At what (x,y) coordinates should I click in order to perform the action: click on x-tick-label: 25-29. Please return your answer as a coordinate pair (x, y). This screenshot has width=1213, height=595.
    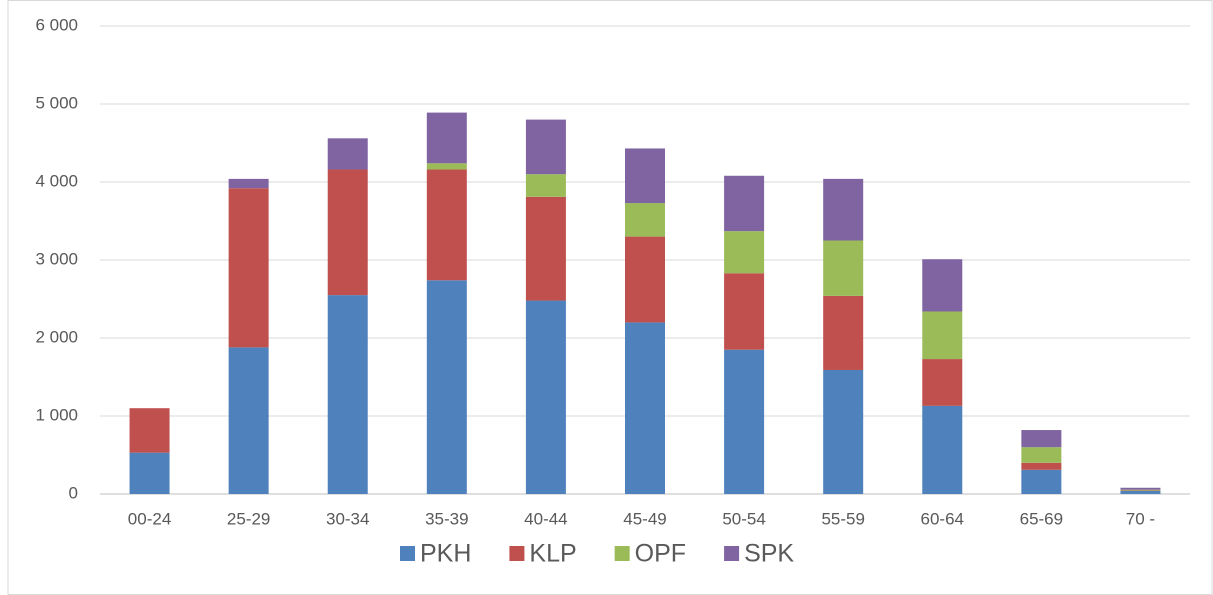
    Looking at the image, I should click on (248, 518).